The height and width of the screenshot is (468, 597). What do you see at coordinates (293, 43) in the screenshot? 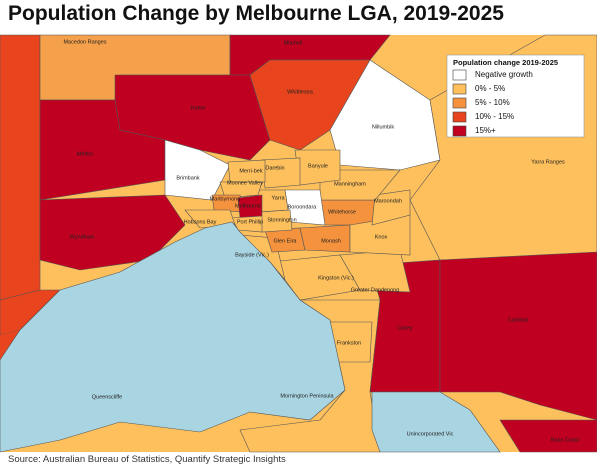
I see `lga-label: Mitchell` at bounding box center [293, 43].